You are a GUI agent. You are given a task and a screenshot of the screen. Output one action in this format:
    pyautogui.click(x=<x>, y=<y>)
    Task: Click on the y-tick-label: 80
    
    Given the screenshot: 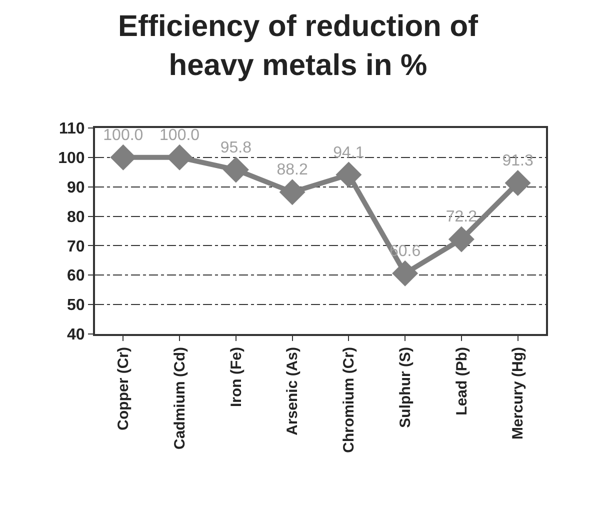 What is the action you would take?
    pyautogui.click(x=76, y=217)
    